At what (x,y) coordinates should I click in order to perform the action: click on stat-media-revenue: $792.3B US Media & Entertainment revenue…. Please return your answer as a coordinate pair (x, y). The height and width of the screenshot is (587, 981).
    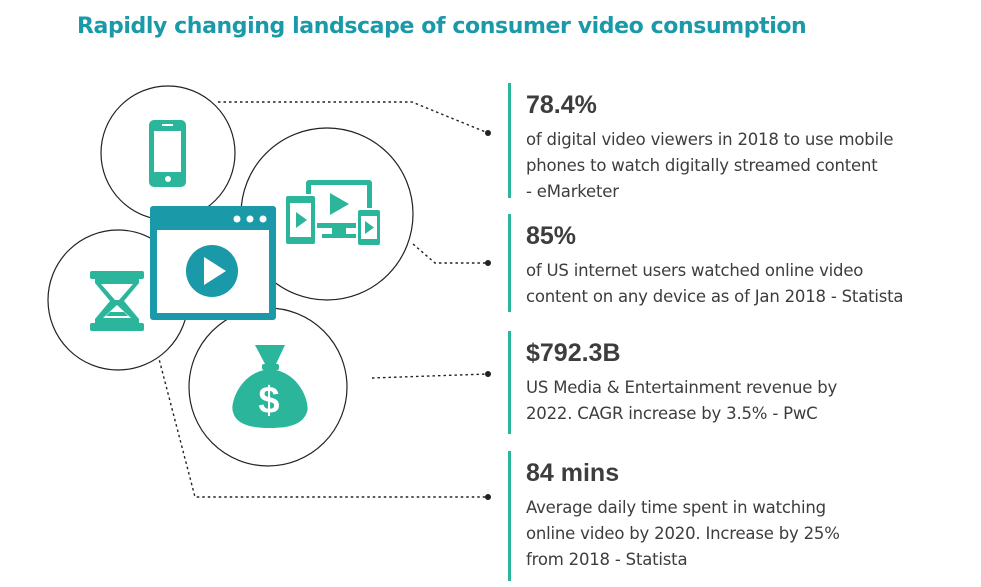
    Looking at the image, I should click on (728, 382).